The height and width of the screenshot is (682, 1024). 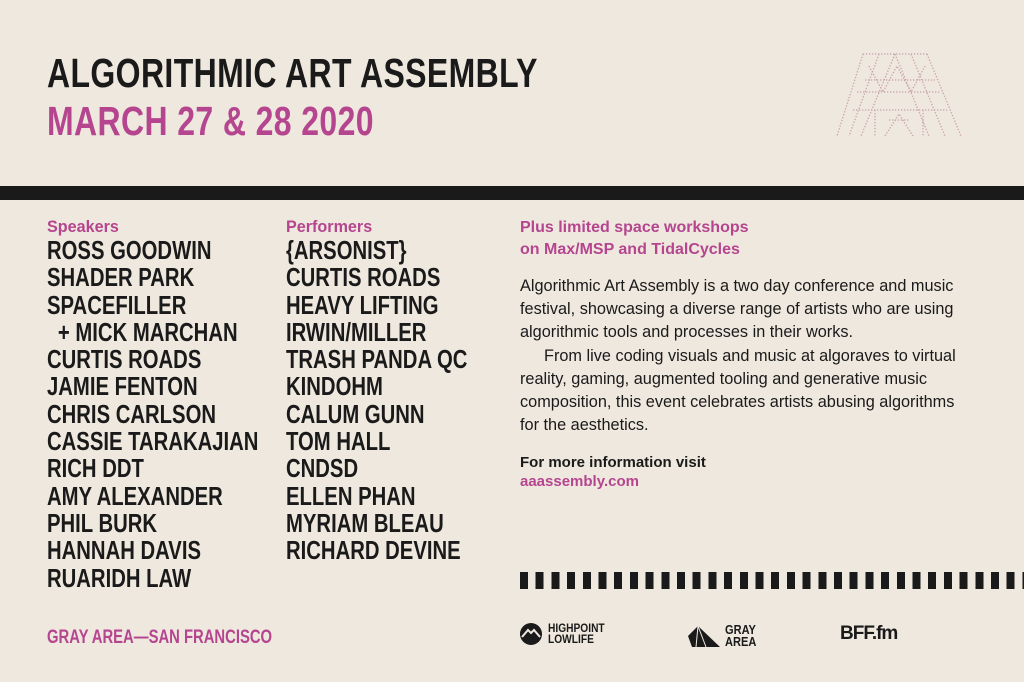 I want to click on highpoint-lowlife-logo: HIGHPOINT LOWLIFE, so click(x=567, y=634).